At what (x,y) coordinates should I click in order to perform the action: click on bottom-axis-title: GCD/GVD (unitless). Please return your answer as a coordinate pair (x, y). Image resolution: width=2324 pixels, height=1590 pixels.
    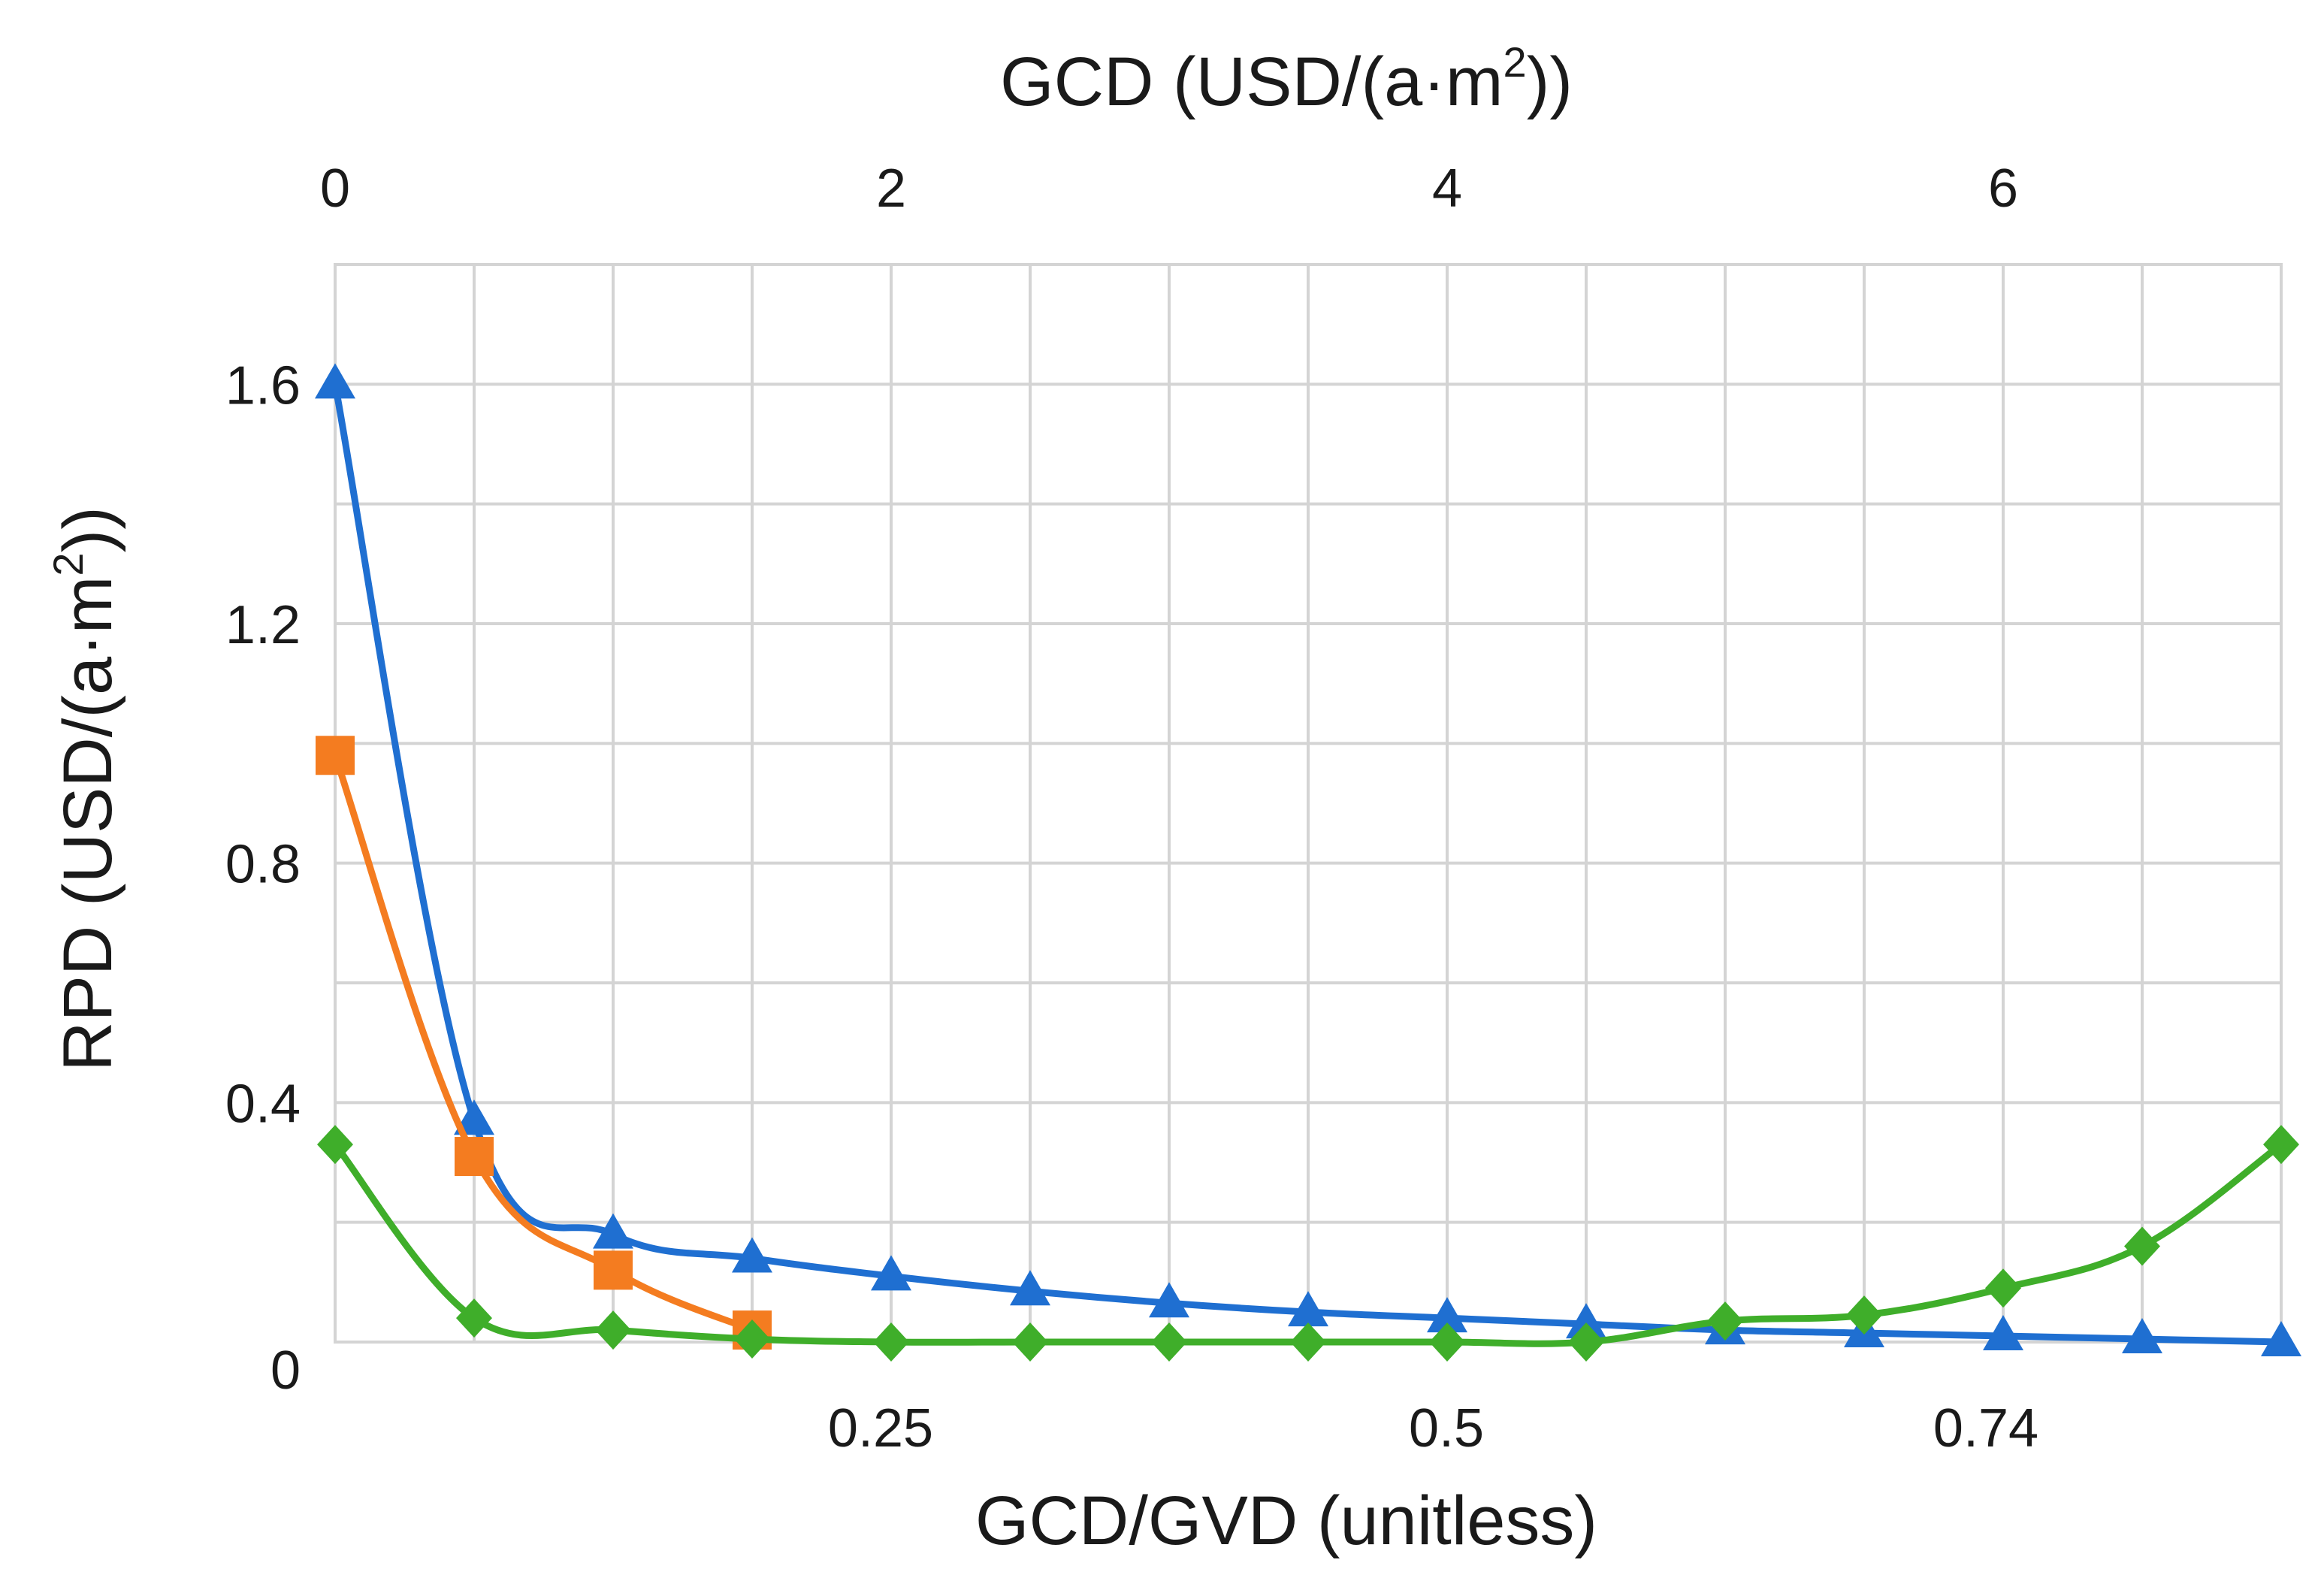
    Looking at the image, I should click on (1286, 1521).